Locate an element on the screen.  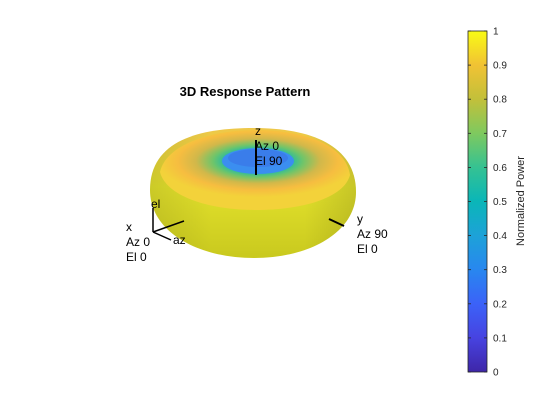
colorbar-tick-label: 0.3 is located at coordinates (500, 270).